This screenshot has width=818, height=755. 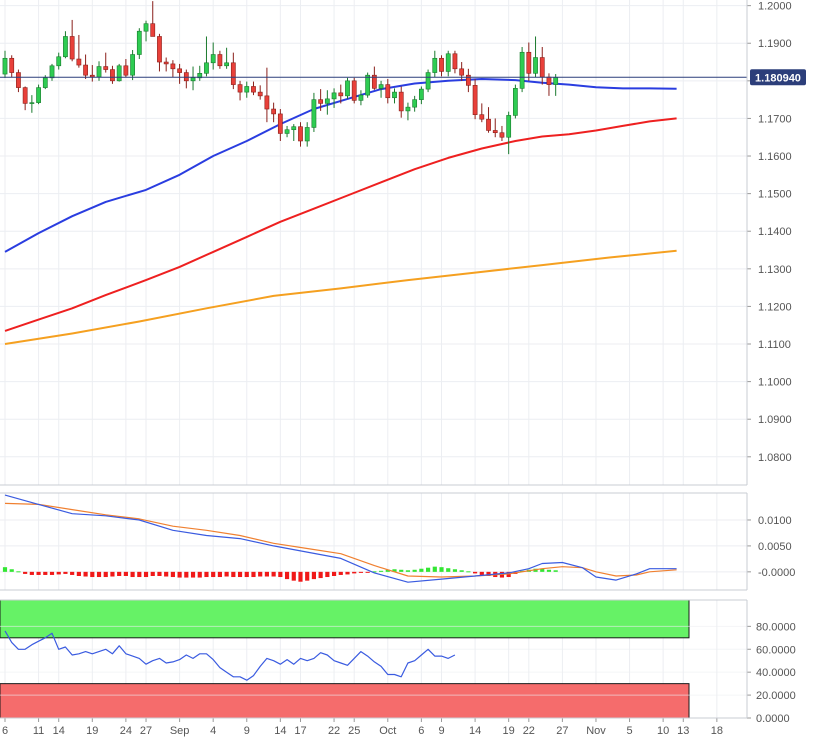 What do you see at coordinates (775, 521) in the screenshot?
I see `y-tick-label: 0.0100` at bounding box center [775, 521].